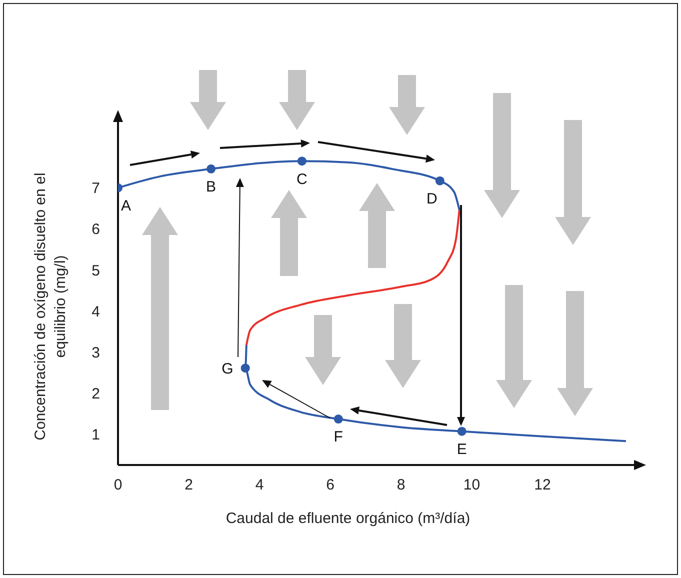 The width and height of the screenshot is (681, 578). I want to click on annotation: D, so click(432, 199).